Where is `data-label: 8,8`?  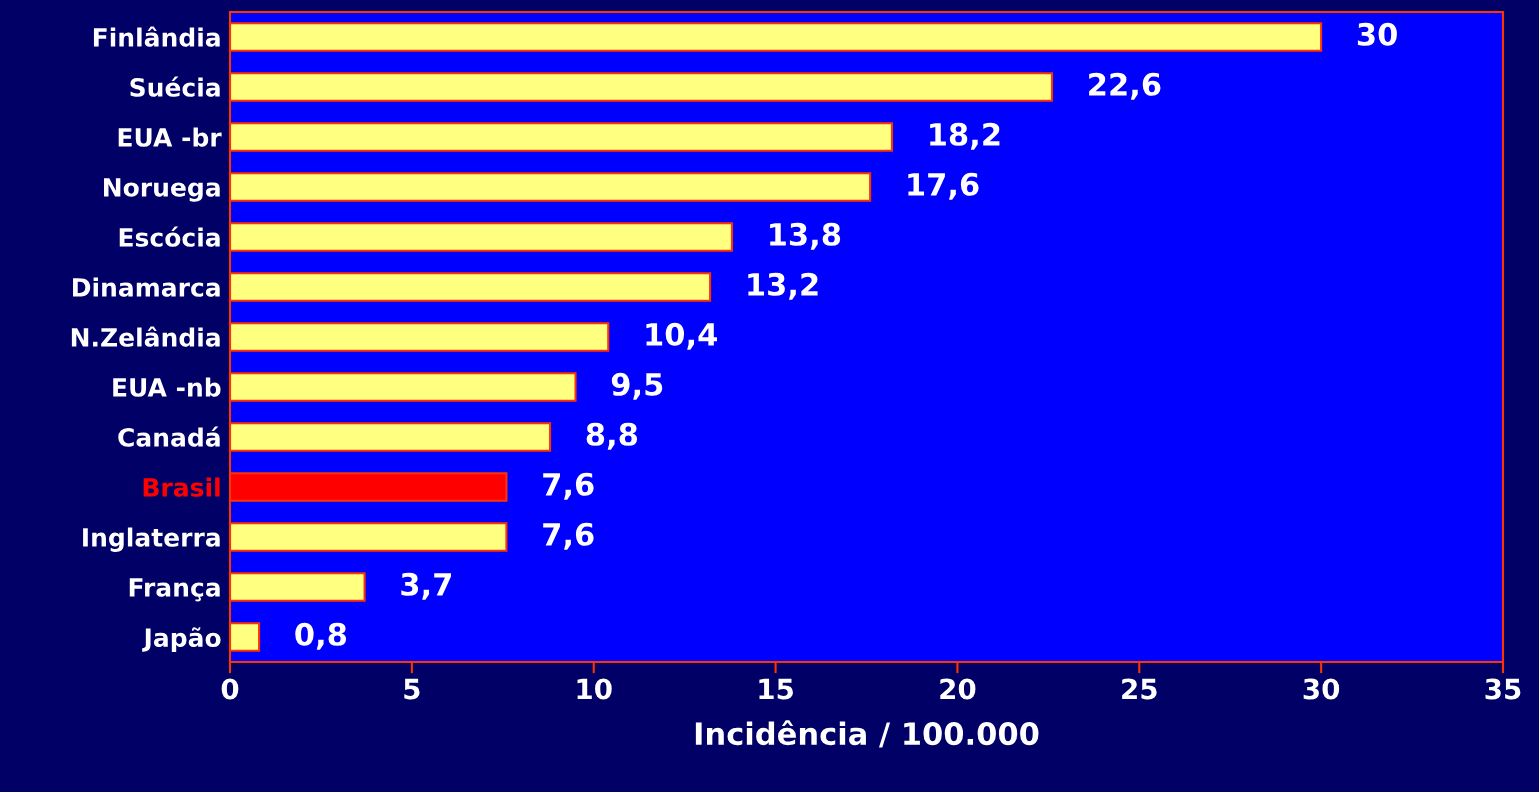 data-label: 8,8 is located at coordinates (612, 436).